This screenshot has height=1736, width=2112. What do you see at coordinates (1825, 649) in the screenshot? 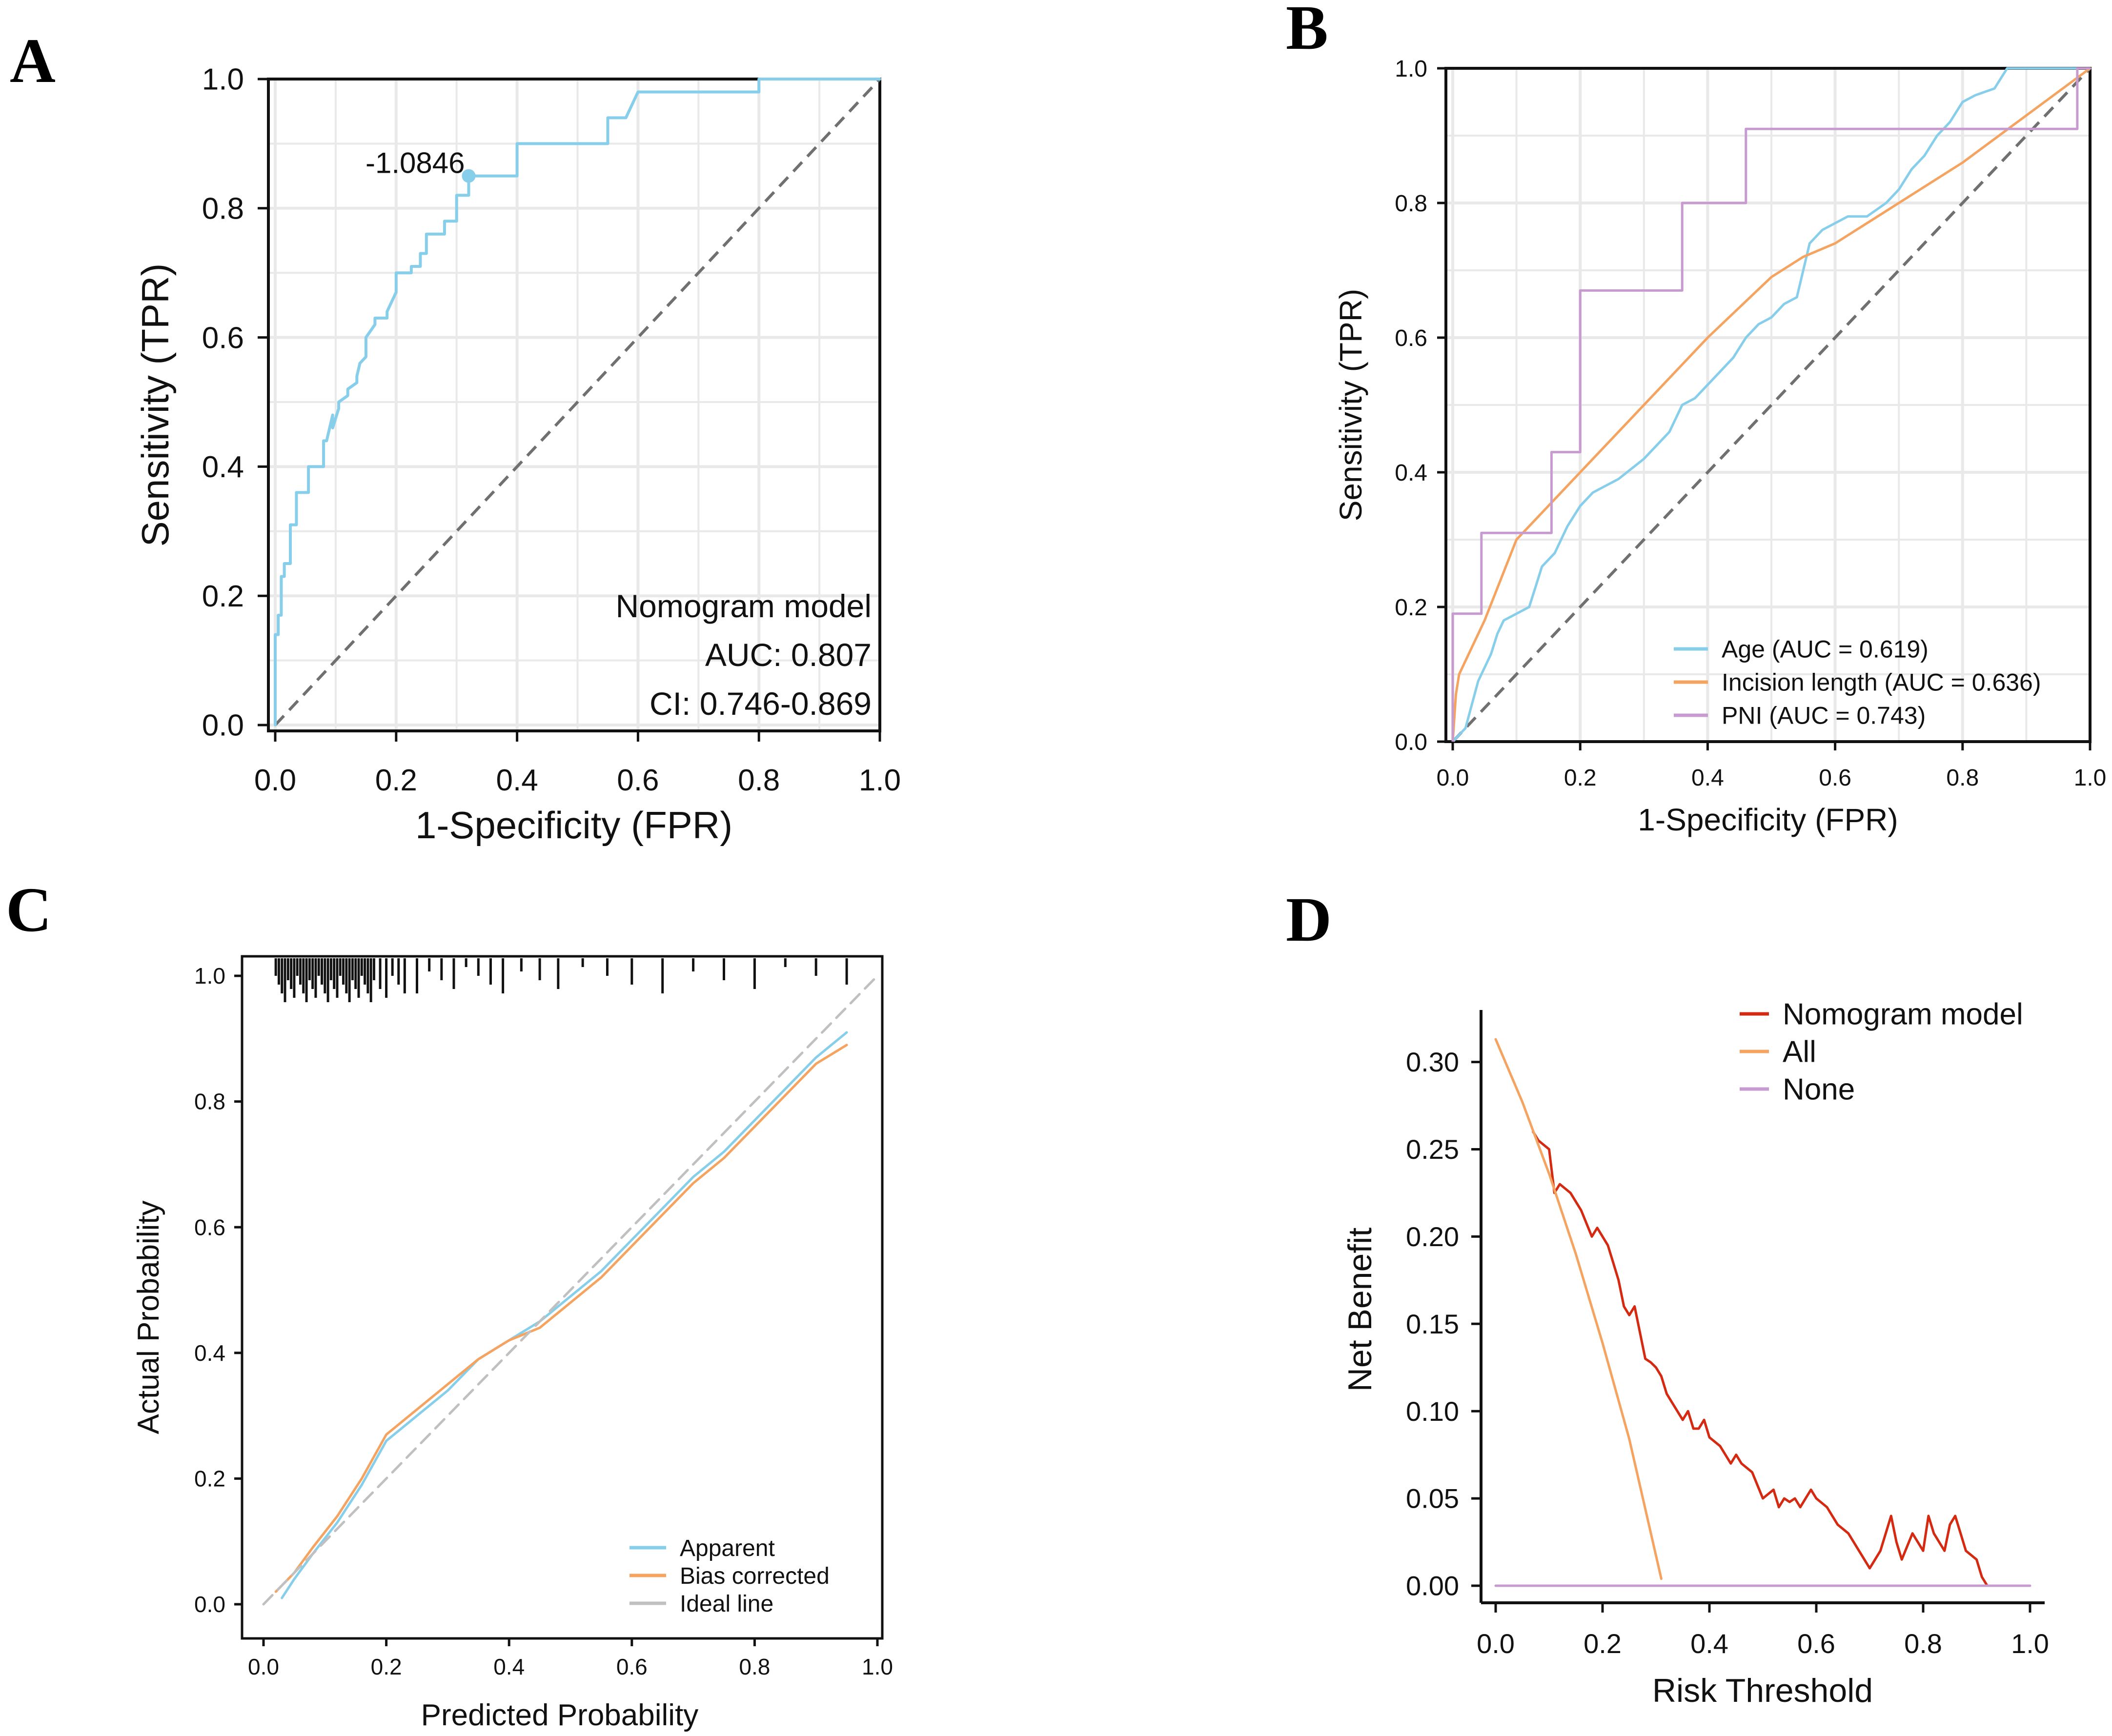
I see `legend-label: Age (AUC = 0.619)` at bounding box center [1825, 649].